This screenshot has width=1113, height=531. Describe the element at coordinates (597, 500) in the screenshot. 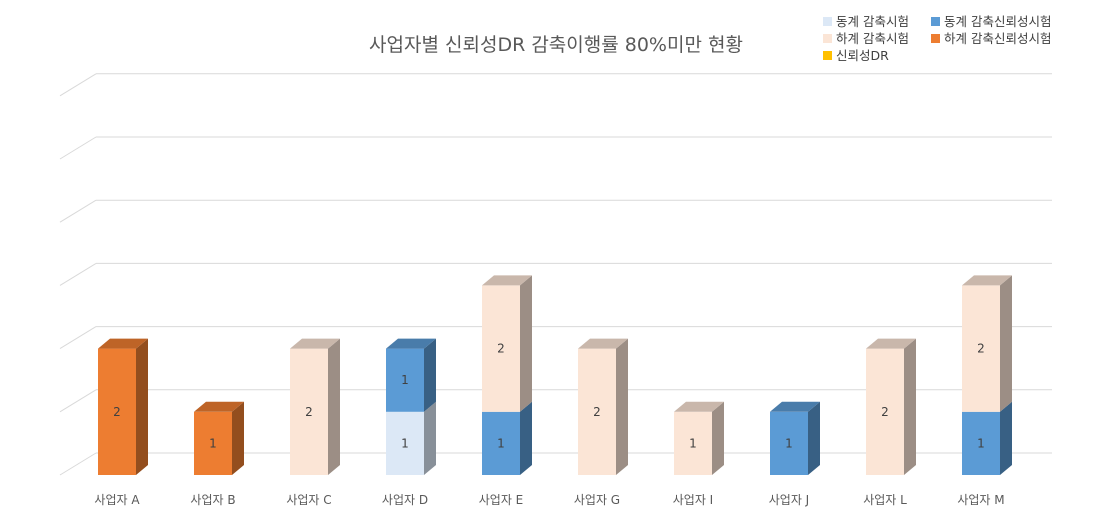

I see `category-label: 사업자 G` at that location.